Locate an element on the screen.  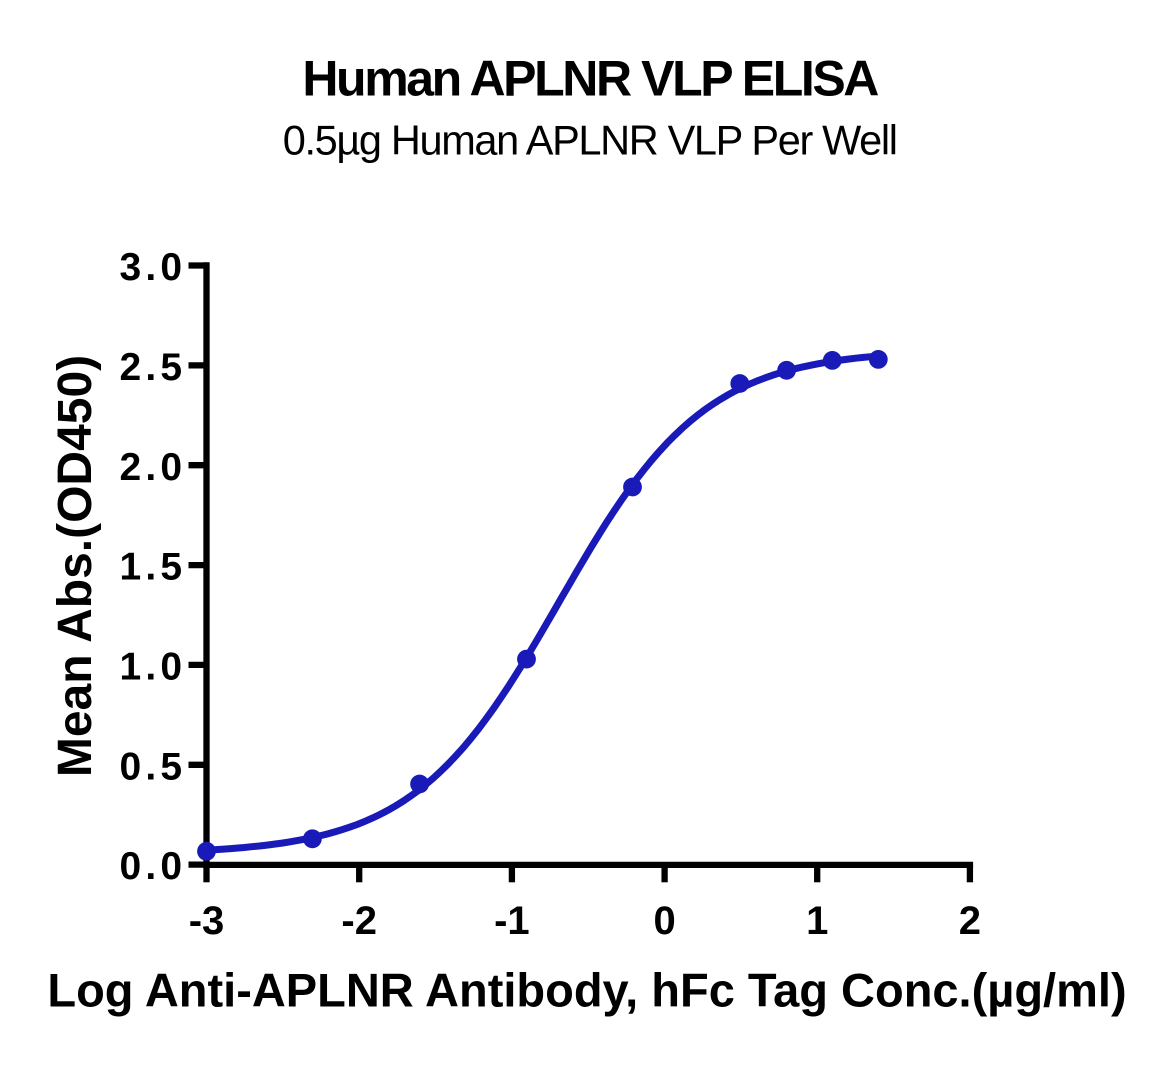
svg-text: 0.0 is located at coordinates (152, 866).